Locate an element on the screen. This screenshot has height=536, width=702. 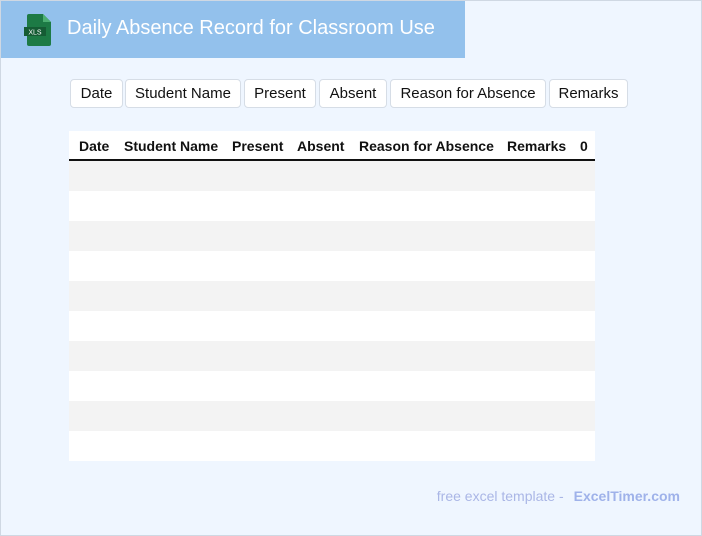
column-header-remarks: Remarks is located at coordinates (537, 146).